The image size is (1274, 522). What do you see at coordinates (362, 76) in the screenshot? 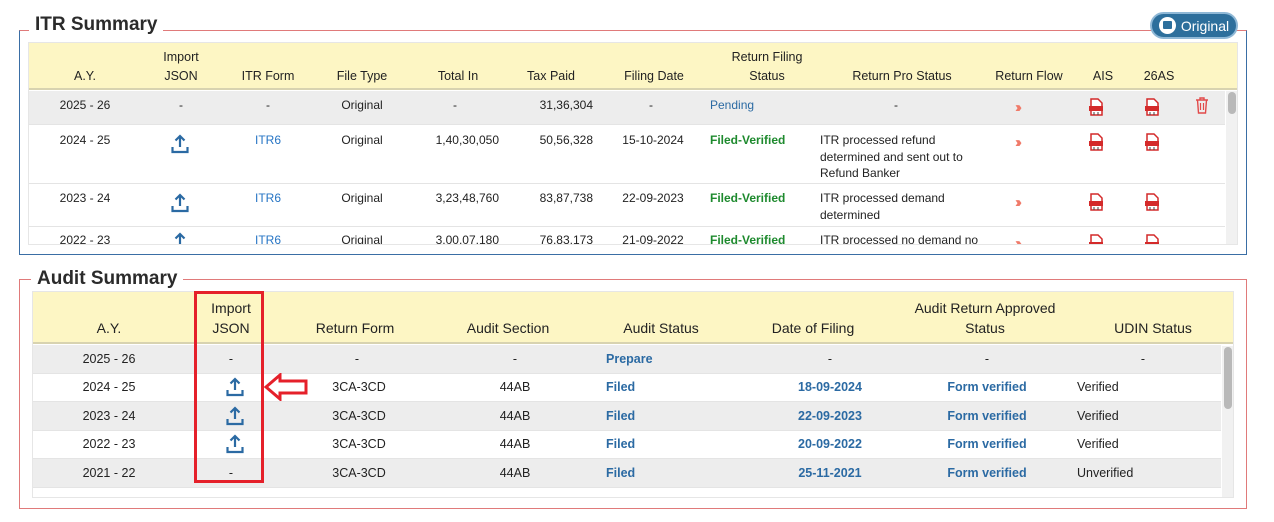
I see `col-file-type: File Type` at bounding box center [362, 76].